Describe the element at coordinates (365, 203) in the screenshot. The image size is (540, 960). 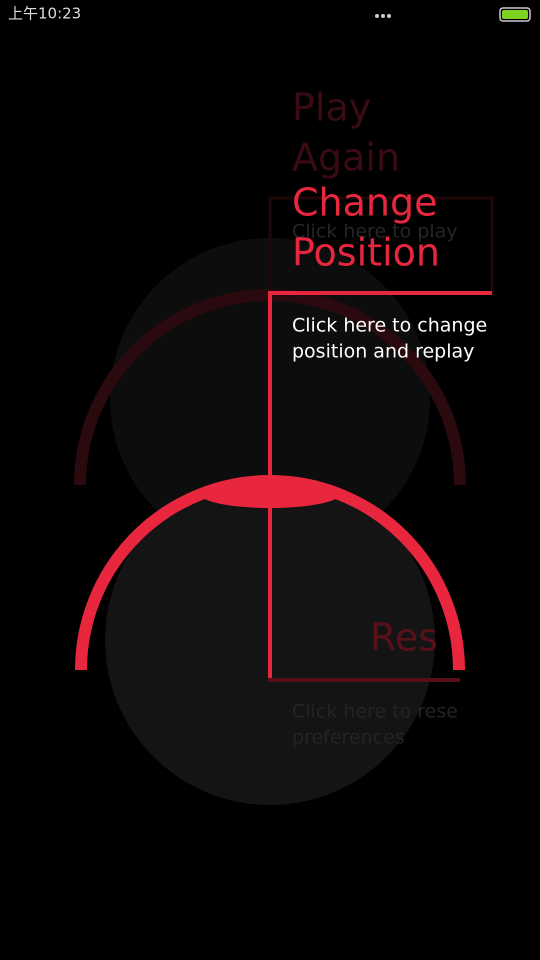
I see `item-title: Change` at that location.